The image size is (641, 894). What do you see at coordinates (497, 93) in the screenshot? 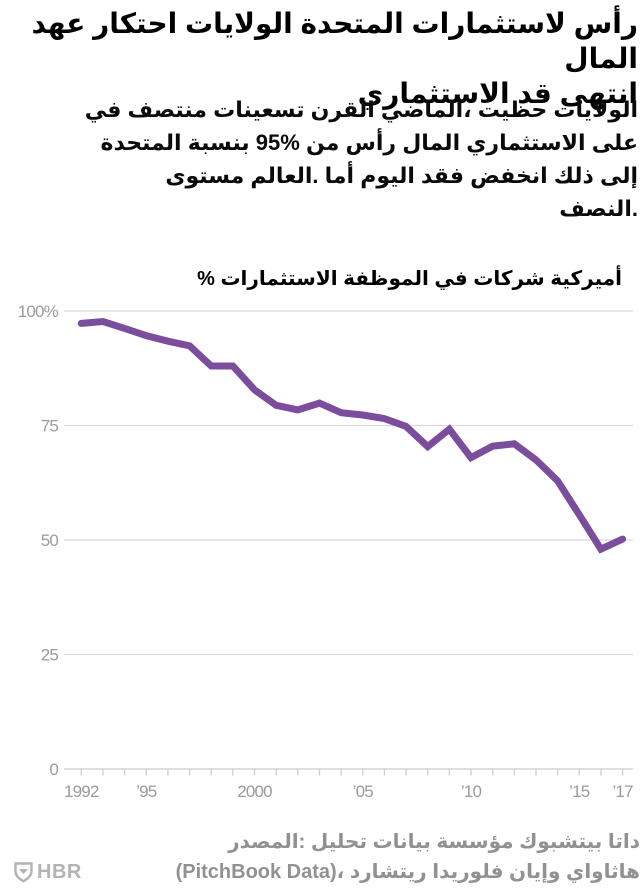
I see `figure-title-line-2: ‎الاستثماري‎ ‎قد‎ ‎انتهى‎` at bounding box center [497, 93].